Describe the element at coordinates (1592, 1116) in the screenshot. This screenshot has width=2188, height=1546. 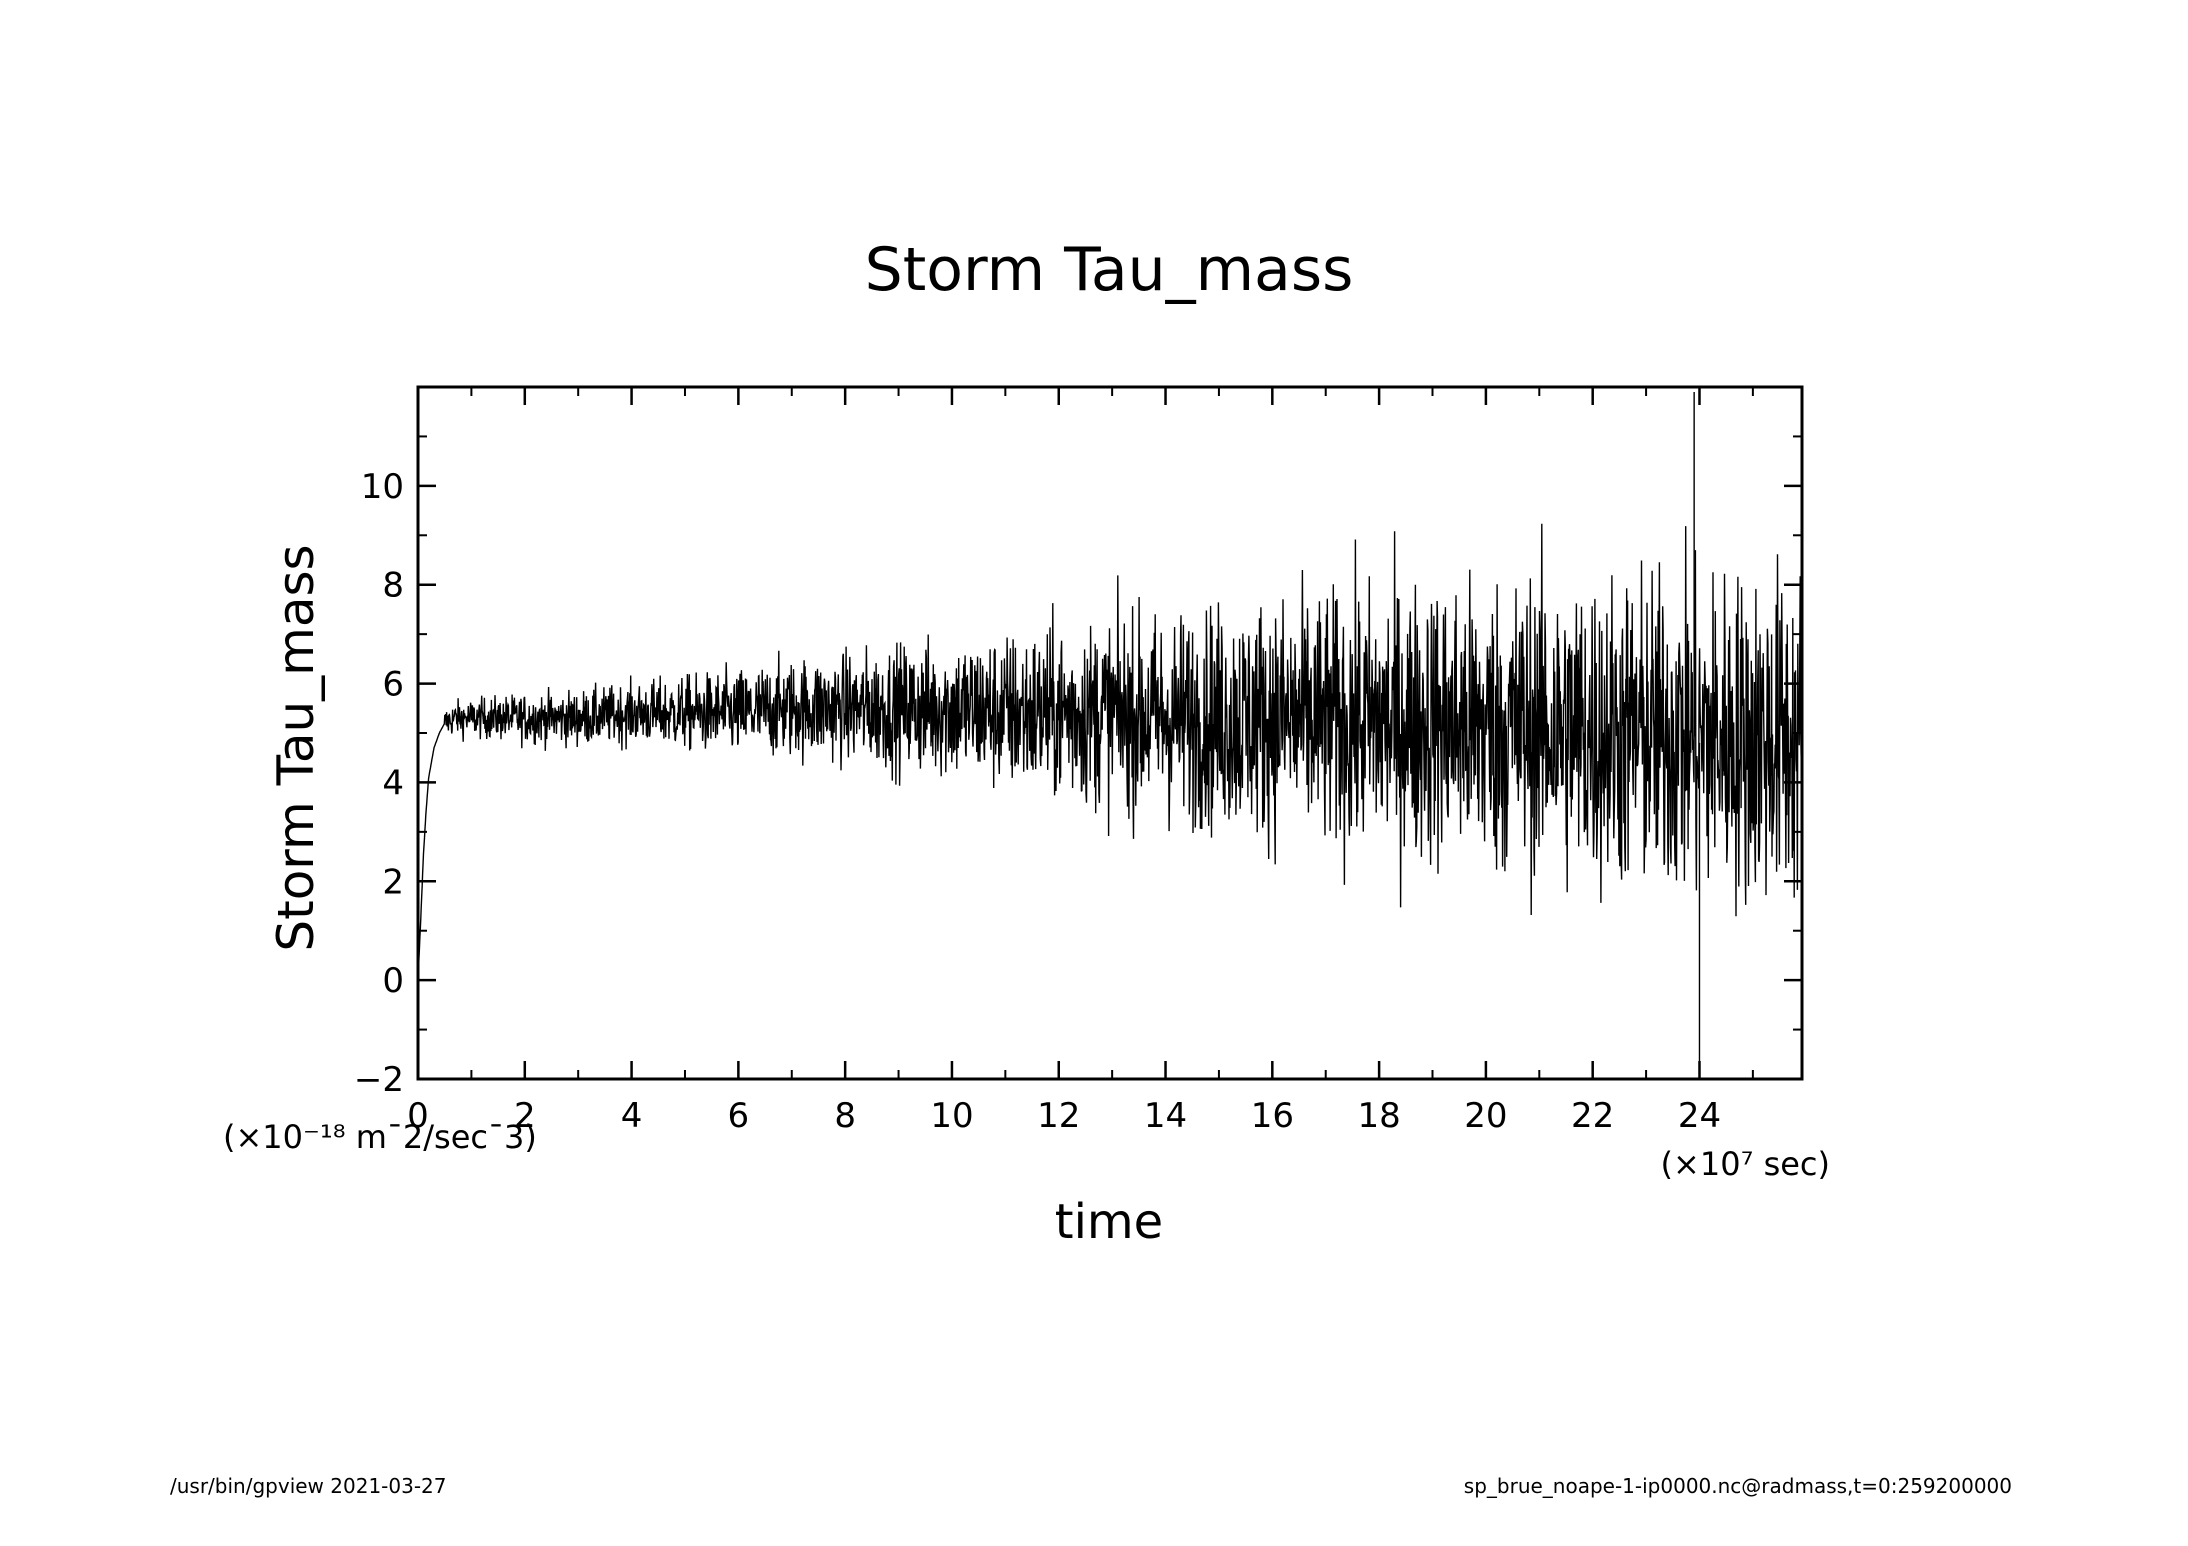
I see `x-tick-label: 22` at that location.